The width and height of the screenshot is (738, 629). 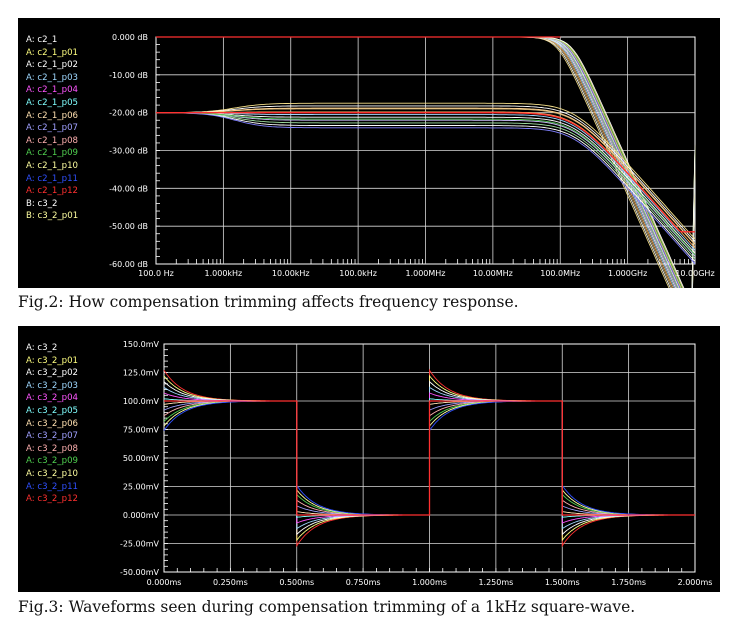 I want to click on x-tick-label: 1.500ms, so click(x=562, y=582).